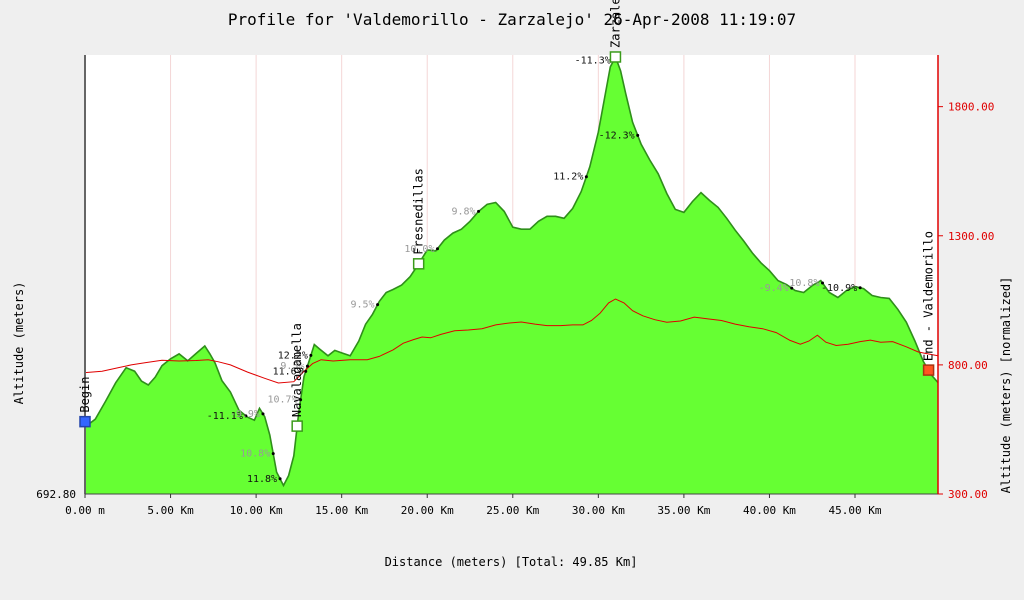 The width and height of the screenshot is (1024, 600). What do you see at coordinates (855, 510) in the screenshot?
I see `x-tick-label: 45.00 Km` at bounding box center [855, 510].